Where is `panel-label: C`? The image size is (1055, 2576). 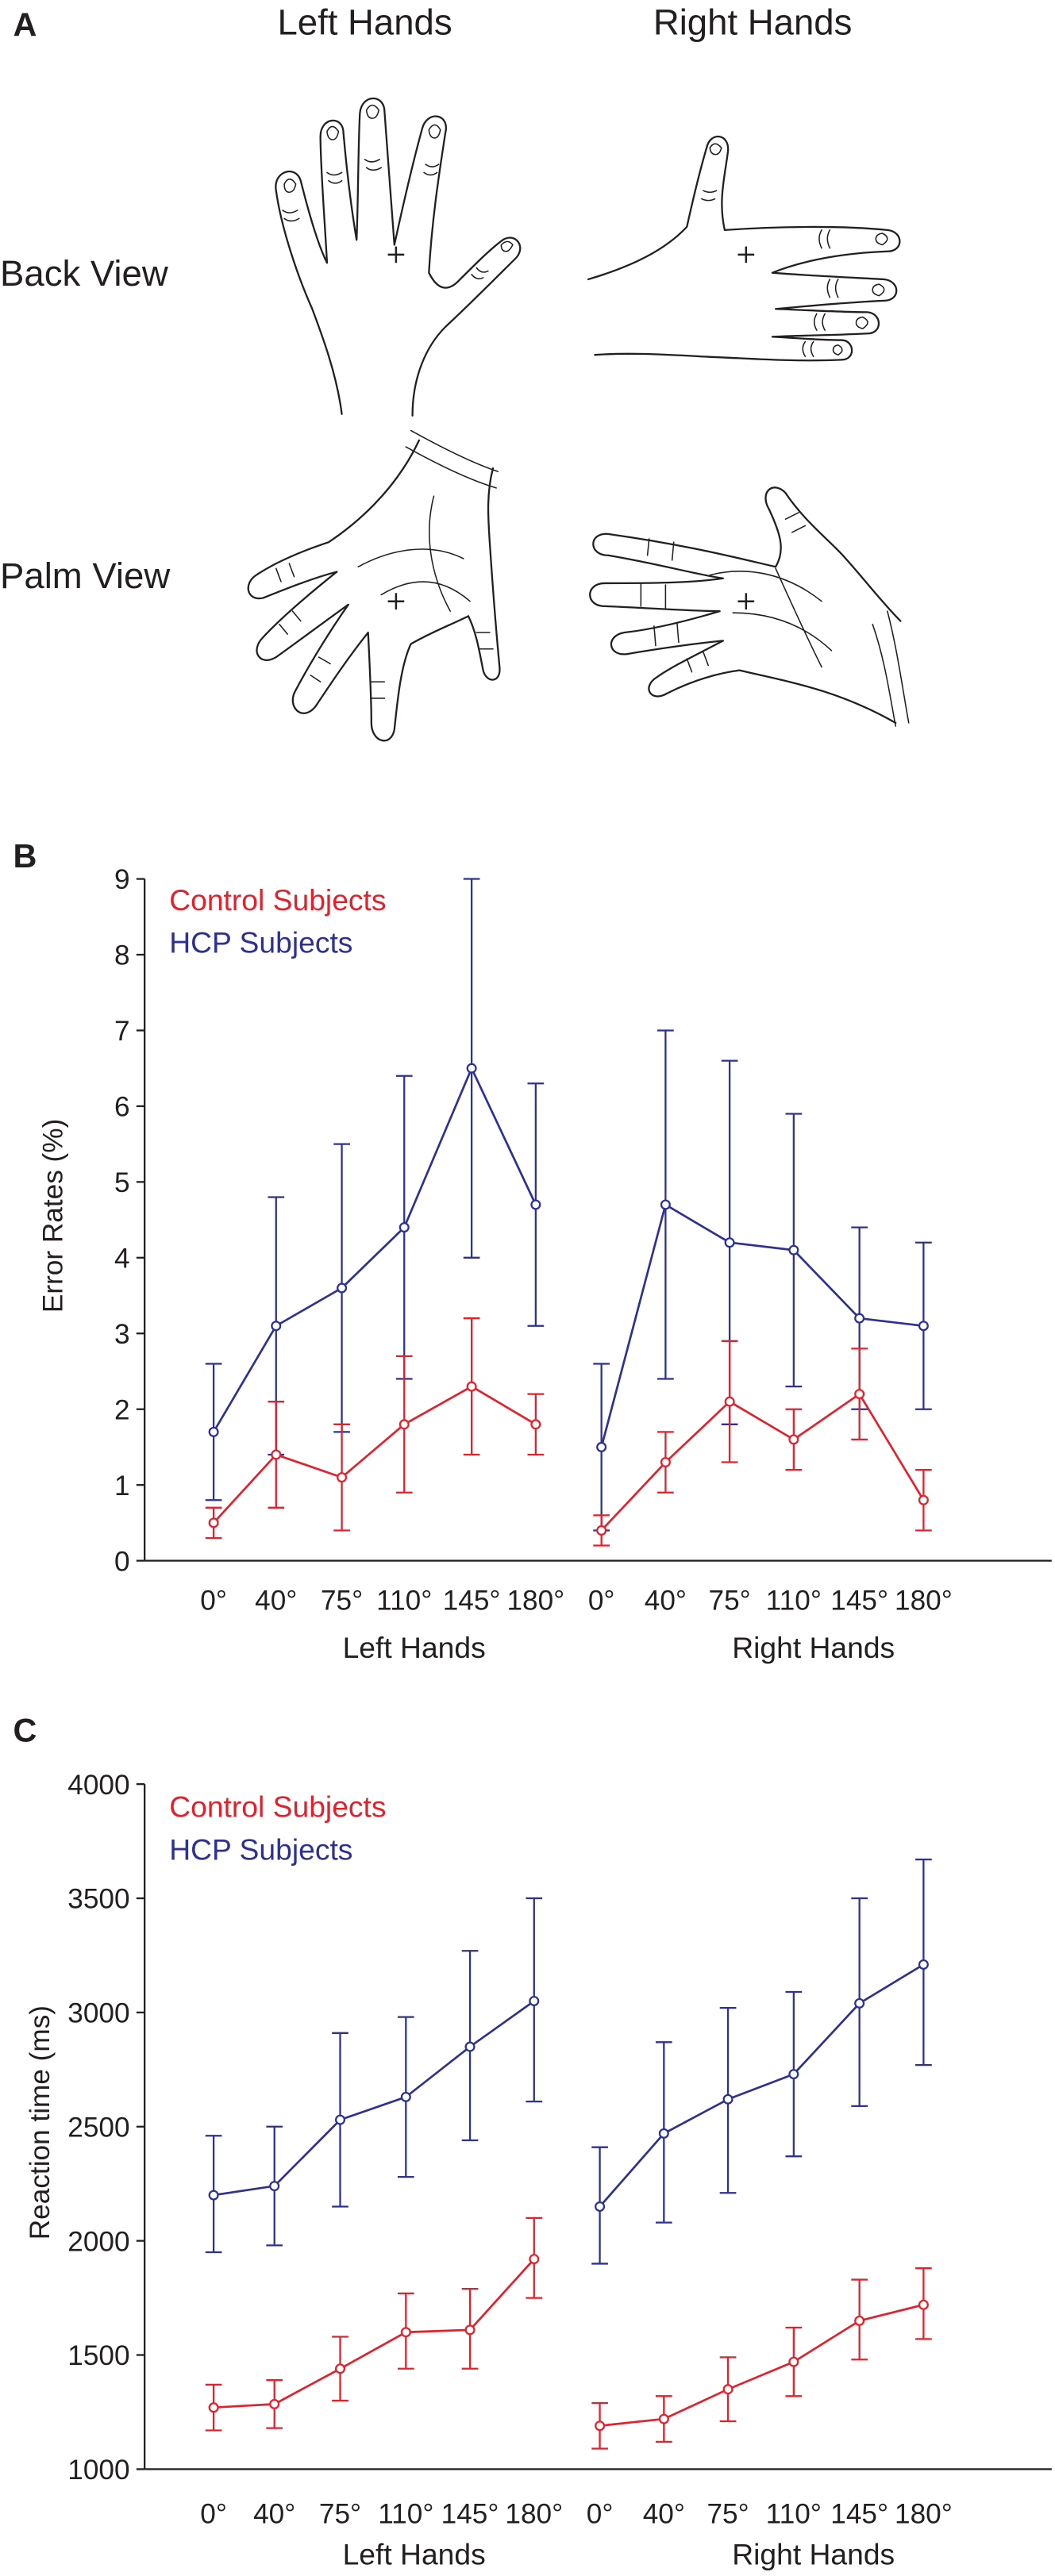 panel-label: C is located at coordinates (25, 1730).